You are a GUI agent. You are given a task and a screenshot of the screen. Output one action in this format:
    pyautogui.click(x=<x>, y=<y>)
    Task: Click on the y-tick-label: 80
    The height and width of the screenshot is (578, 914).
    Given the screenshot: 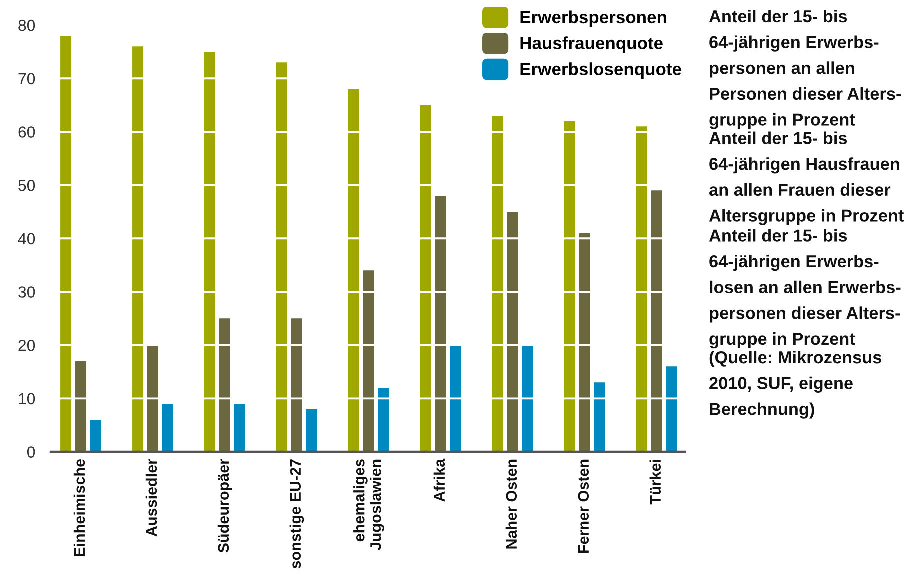 What is the action you would take?
    pyautogui.click(x=27, y=26)
    